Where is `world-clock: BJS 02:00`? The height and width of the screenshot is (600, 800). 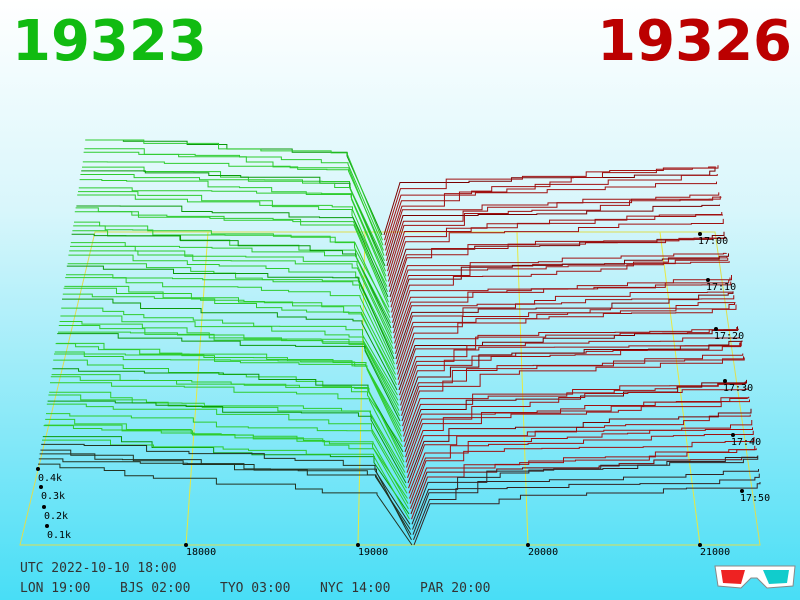
world-clock: BJS 02:00 is located at coordinates (155, 588).